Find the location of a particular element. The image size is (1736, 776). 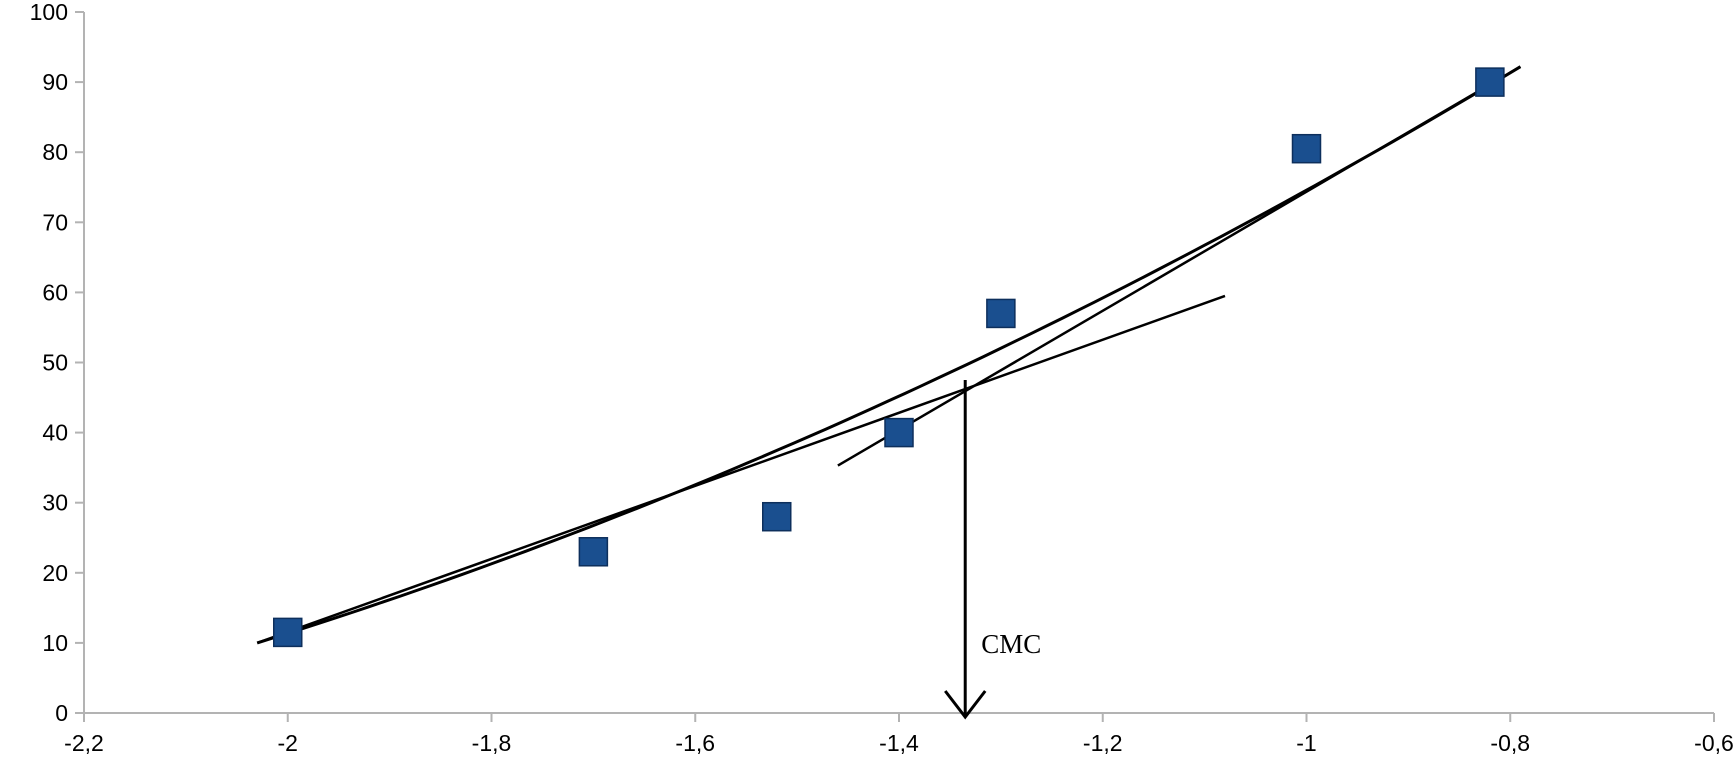

y-tick-label: 10 is located at coordinates (55, 643).